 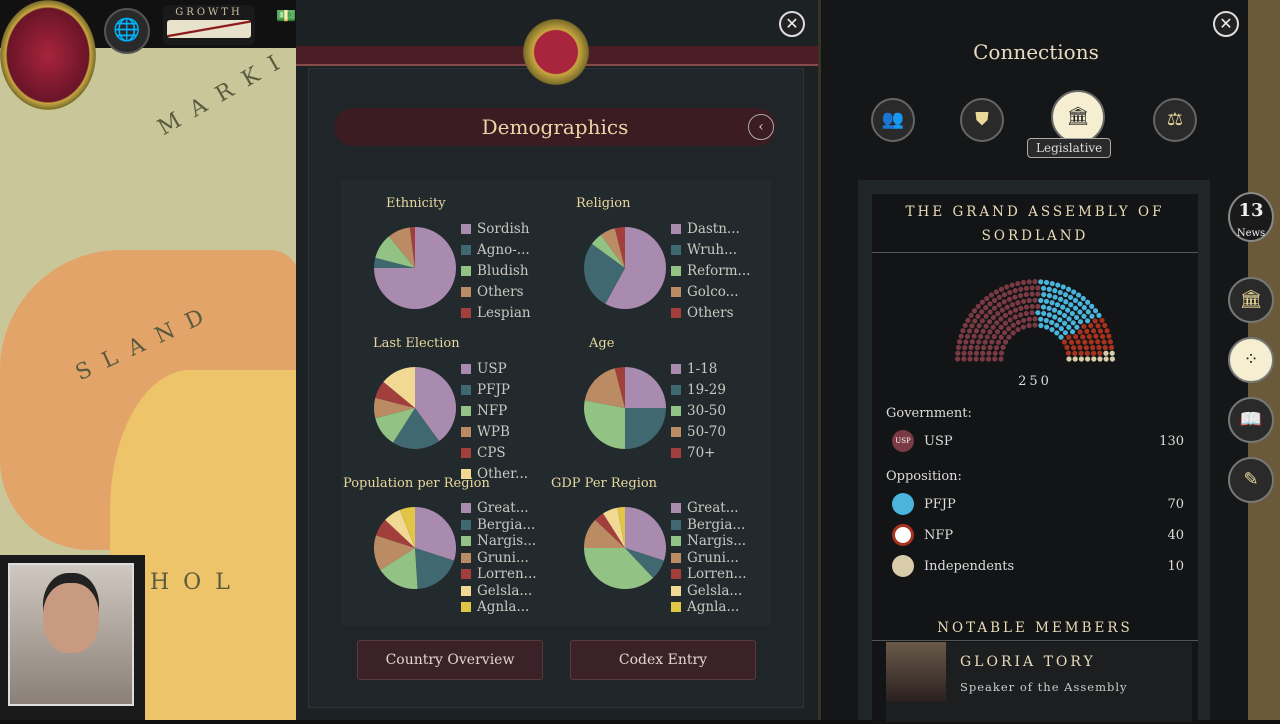 What do you see at coordinates (1251, 360) in the screenshot?
I see `network-icon: ⁘` at bounding box center [1251, 360].